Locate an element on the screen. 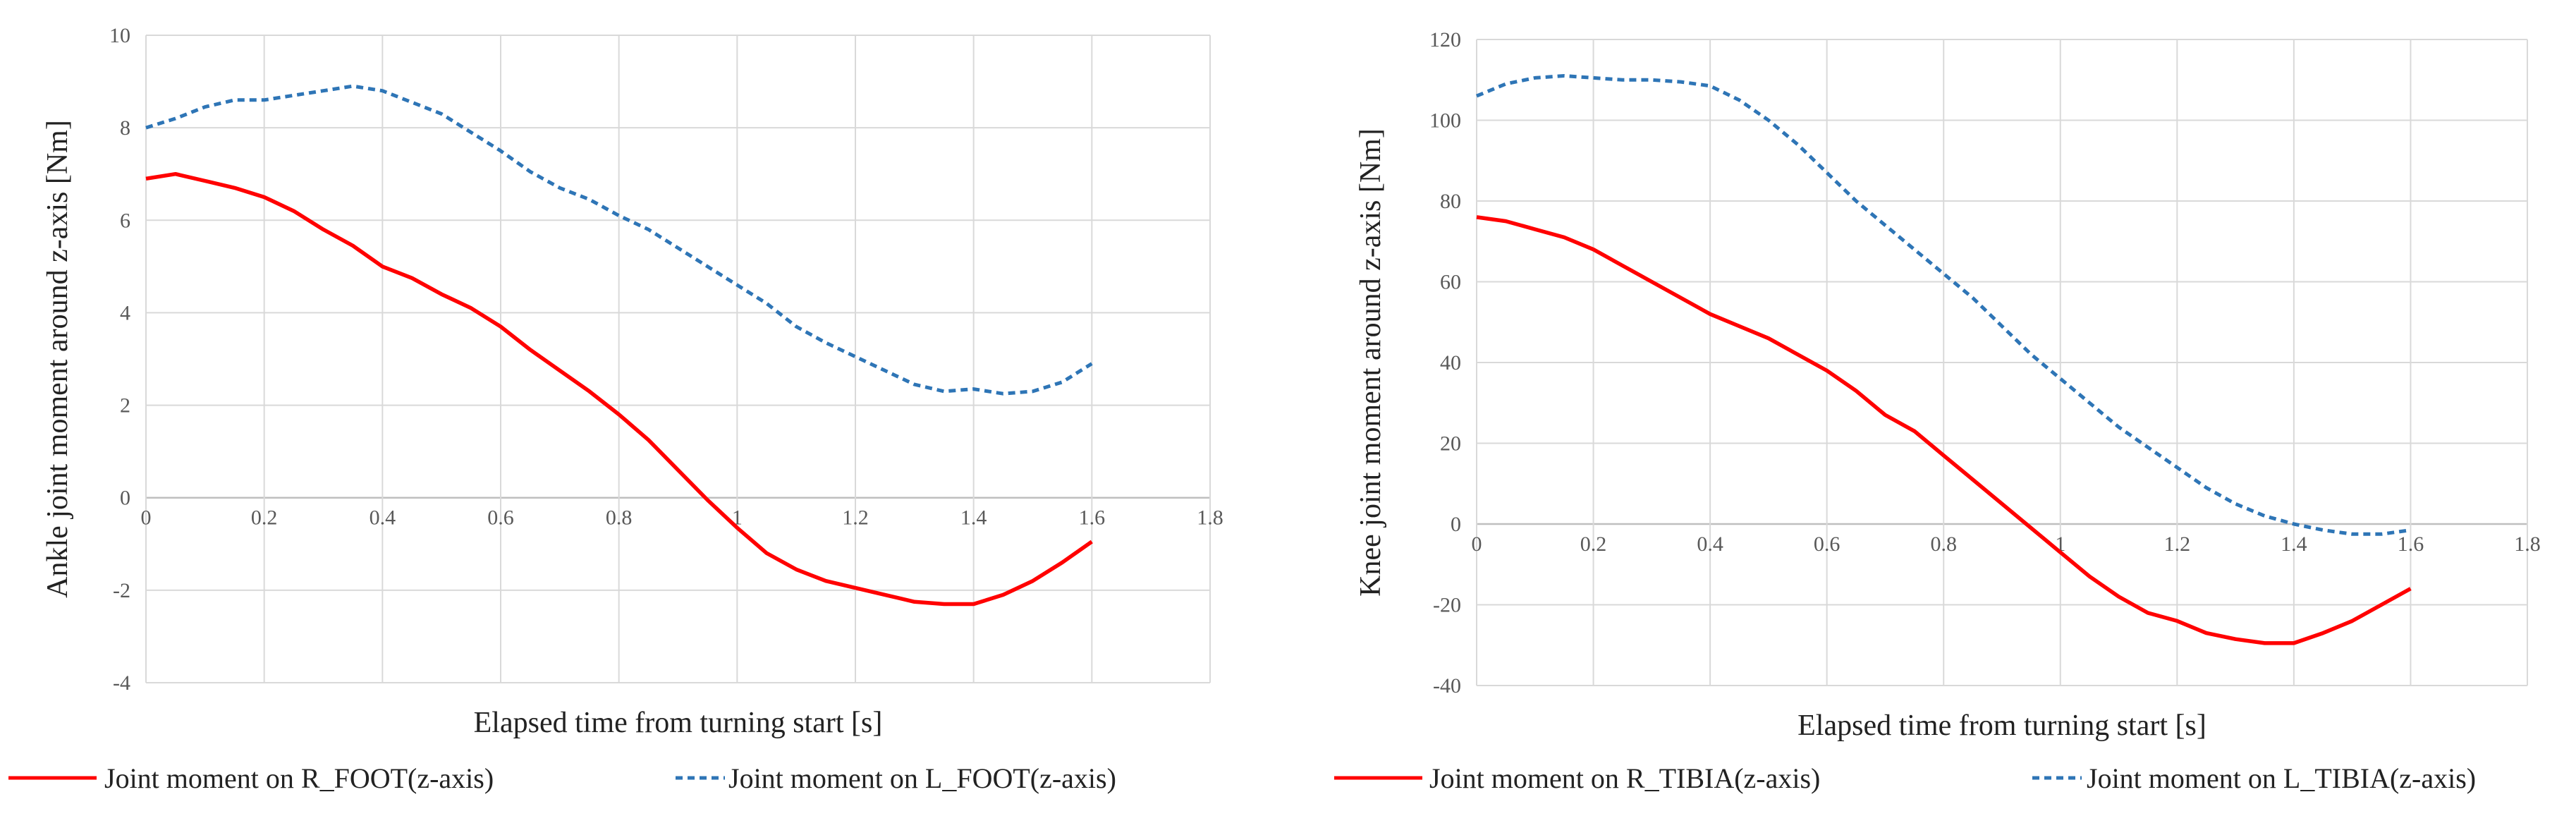 The image size is (2576, 816). y-tick-label: 120 is located at coordinates (1445, 39).